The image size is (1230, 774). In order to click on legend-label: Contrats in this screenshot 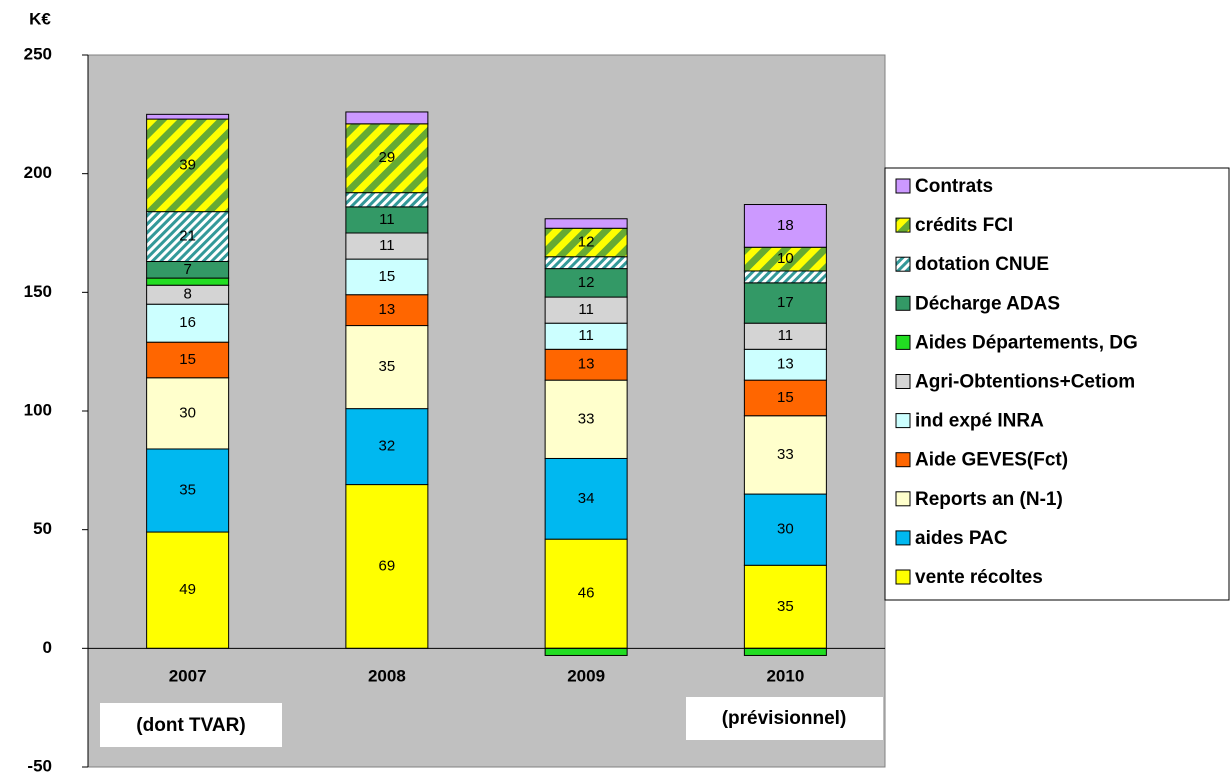, I will do `click(954, 186)`.